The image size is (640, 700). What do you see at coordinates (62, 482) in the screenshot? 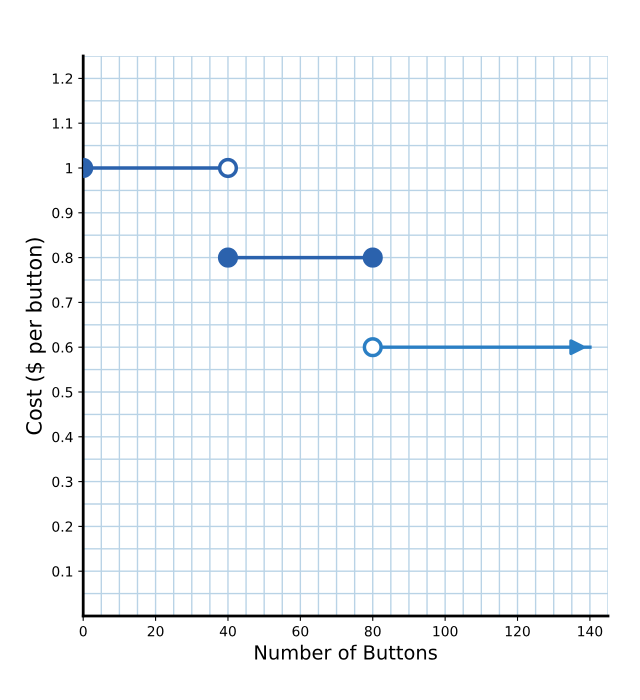
I see `y-tick-label: 0.3` at bounding box center [62, 482].